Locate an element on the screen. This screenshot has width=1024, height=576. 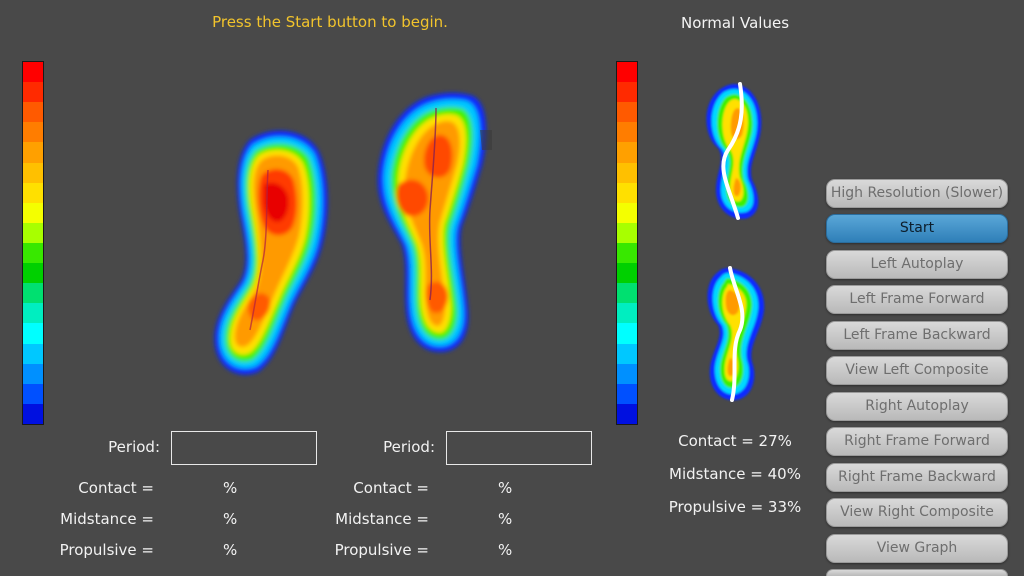
view-left-composite-button: View Left Composite is located at coordinates (917, 370).